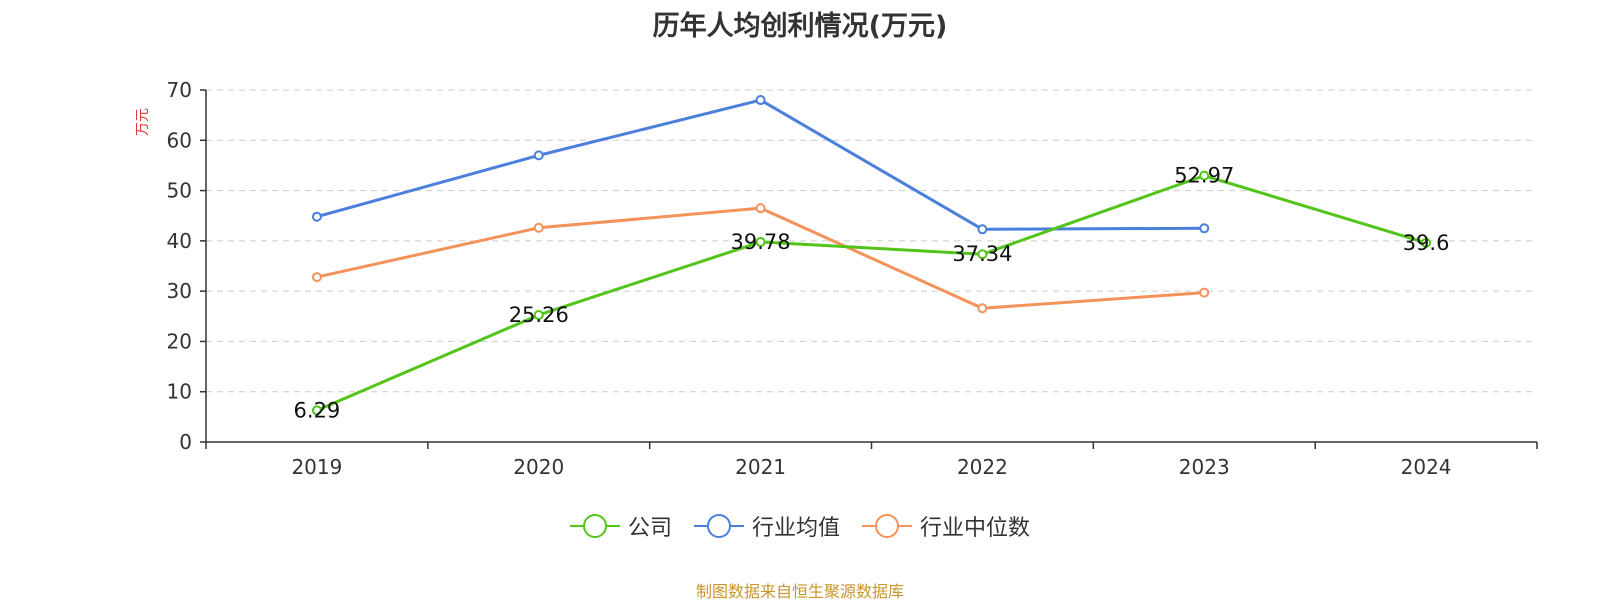  What do you see at coordinates (982, 467) in the screenshot?
I see `x-tick-label: 2022` at bounding box center [982, 467].